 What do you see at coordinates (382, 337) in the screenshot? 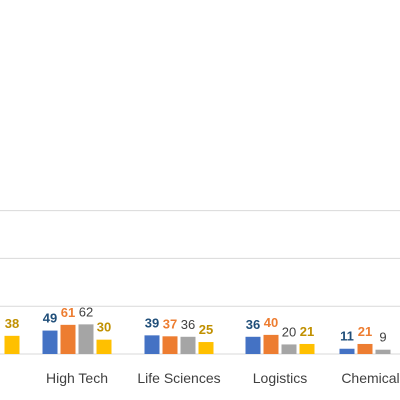
I see `data-label: 9` at bounding box center [382, 337].